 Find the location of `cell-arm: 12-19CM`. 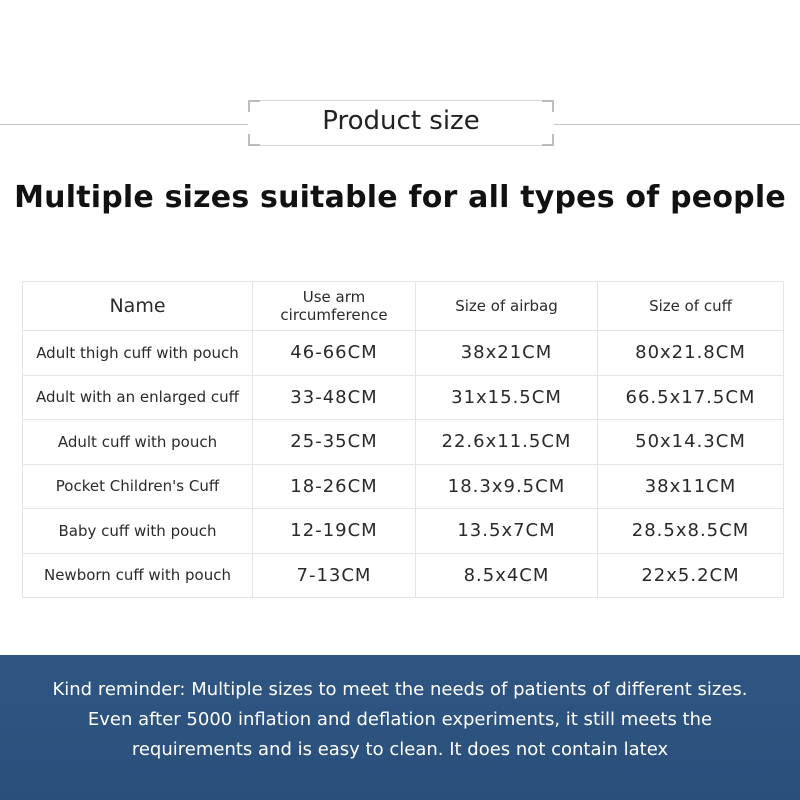

cell-arm: 12-19CM is located at coordinates (334, 531).